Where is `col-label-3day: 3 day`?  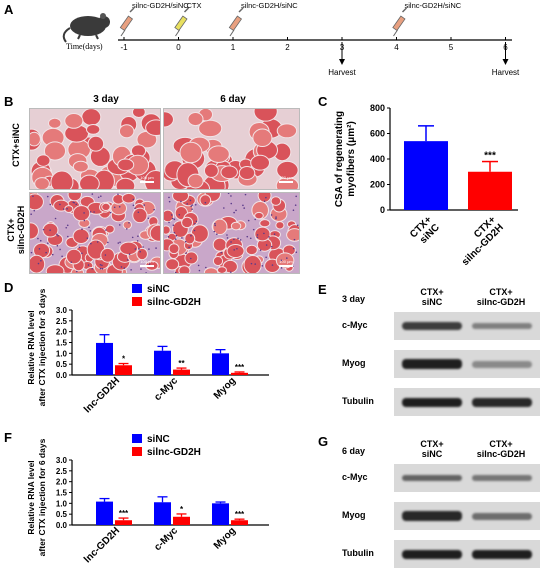 col-label-3day: 3 day is located at coordinates (106, 99).